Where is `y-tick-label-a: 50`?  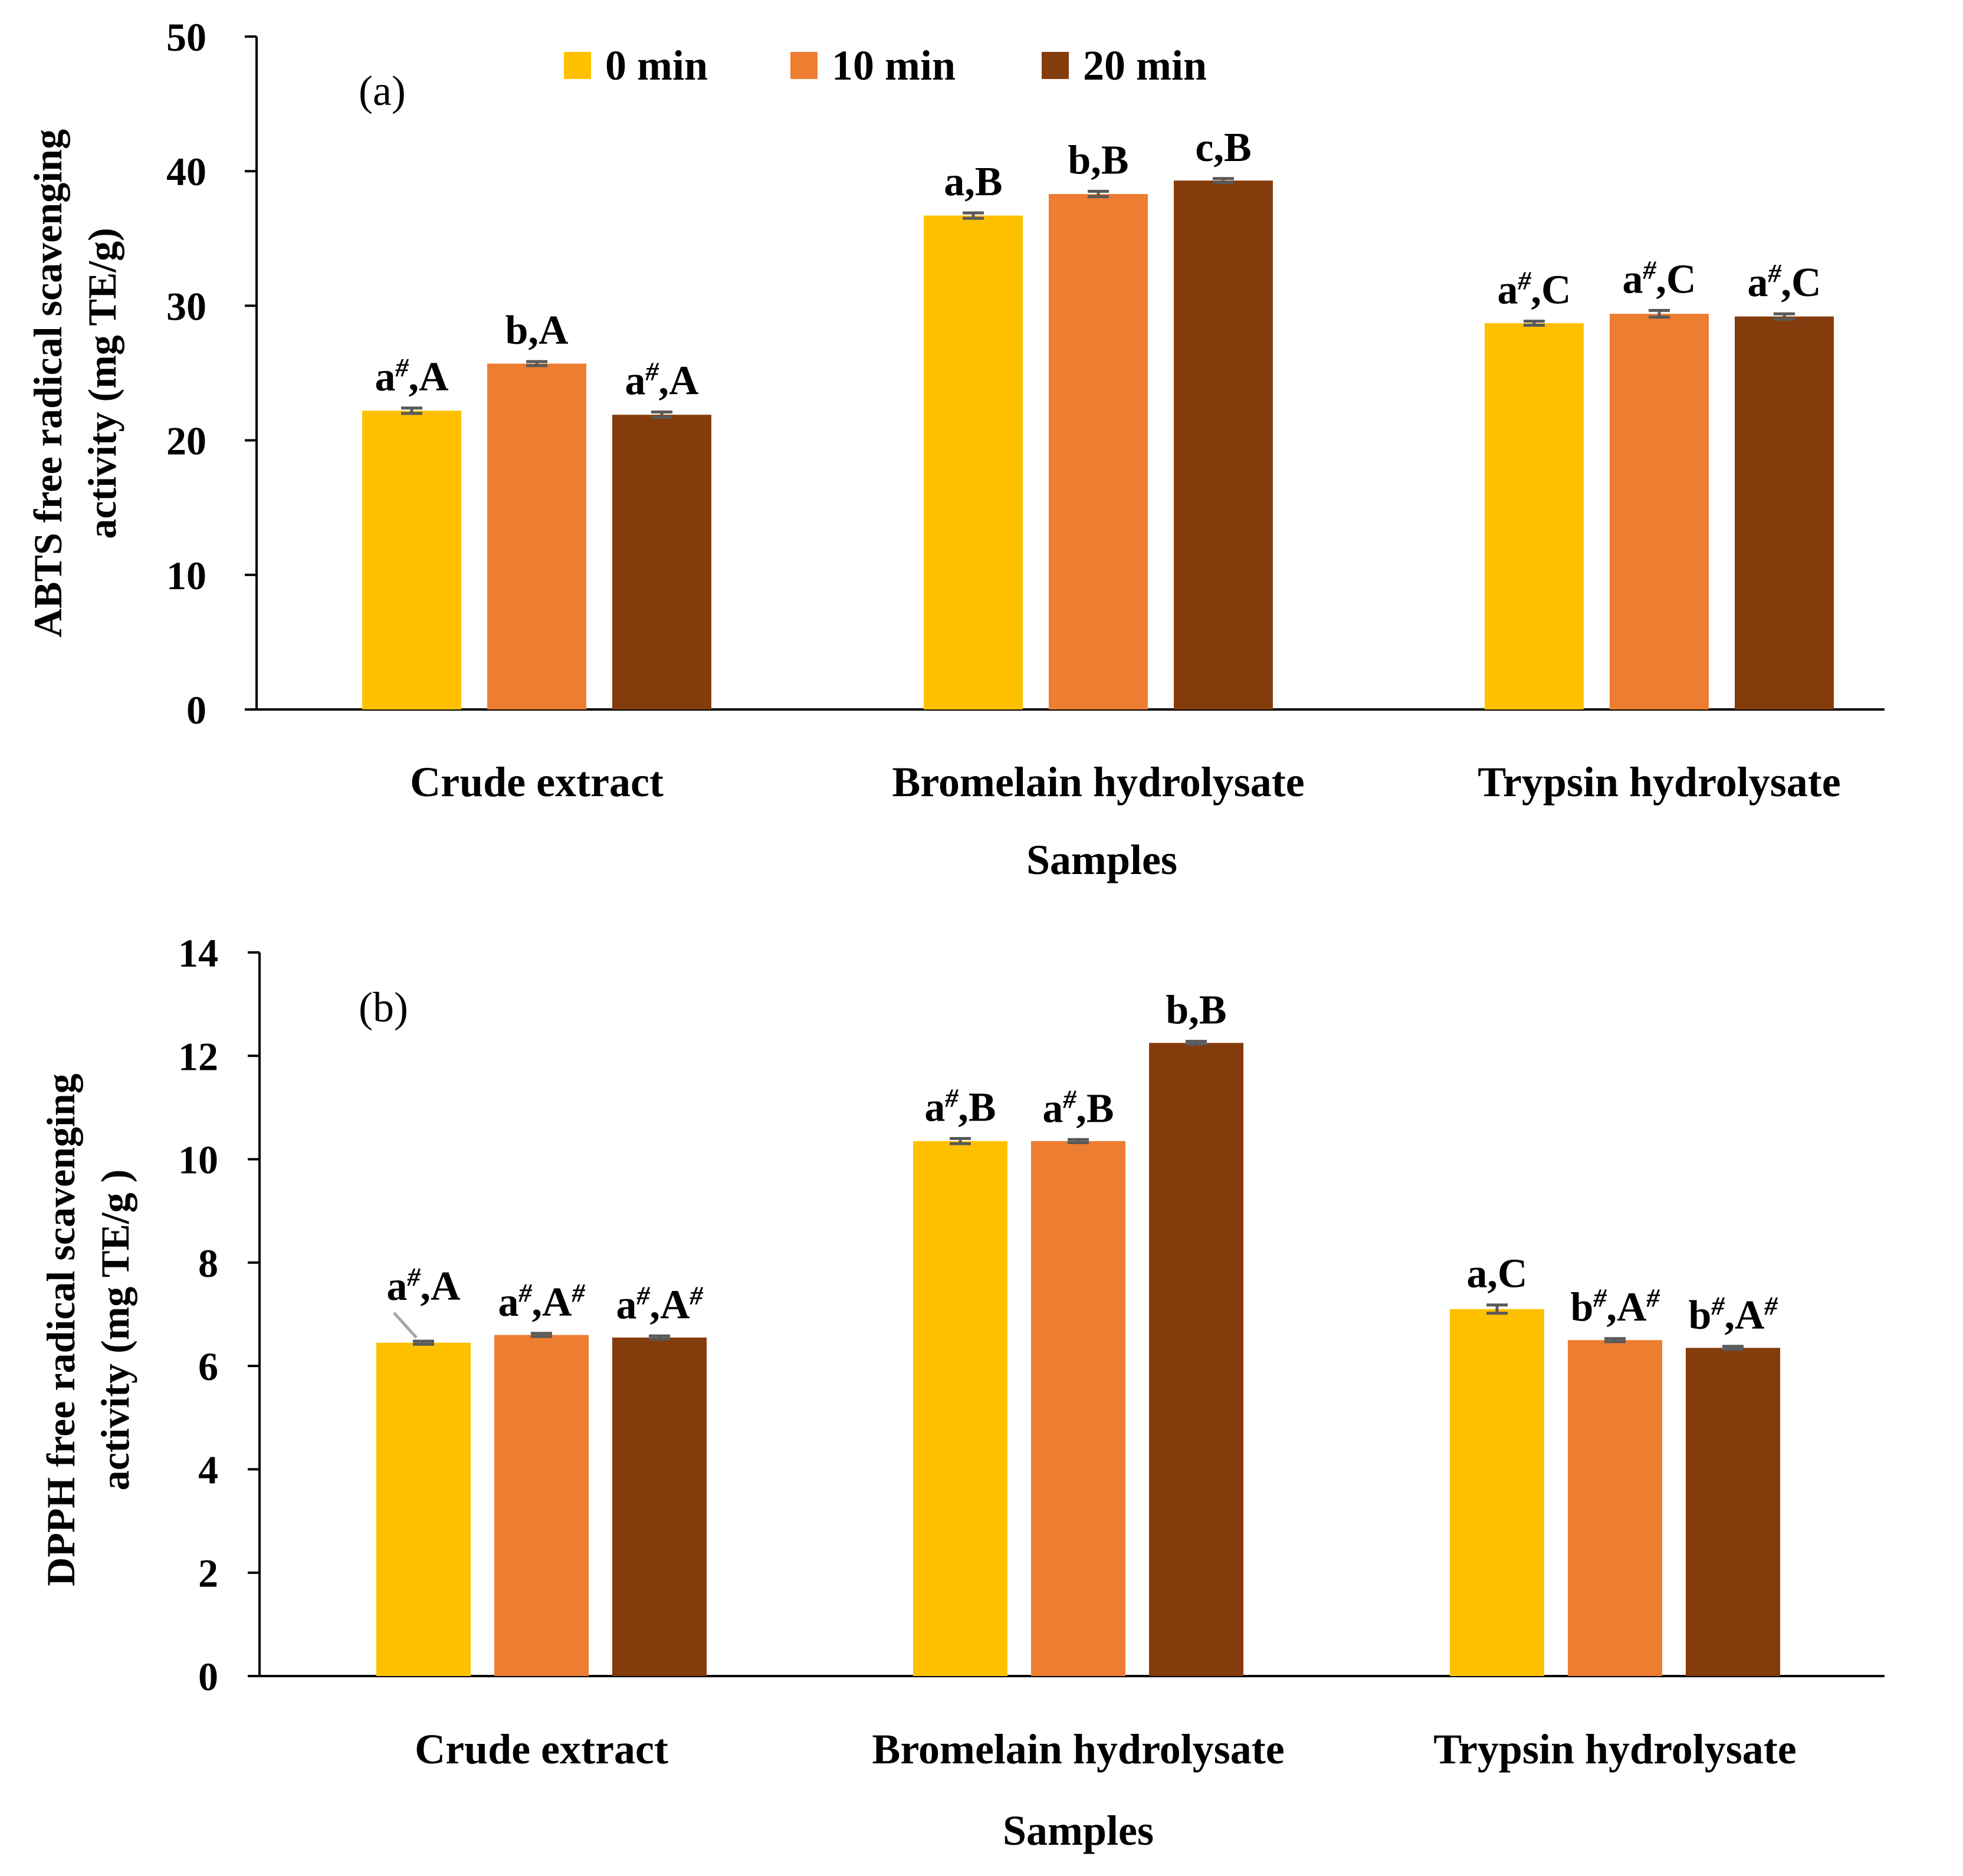
y-tick-label-a: 50 is located at coordinates (186, 37).